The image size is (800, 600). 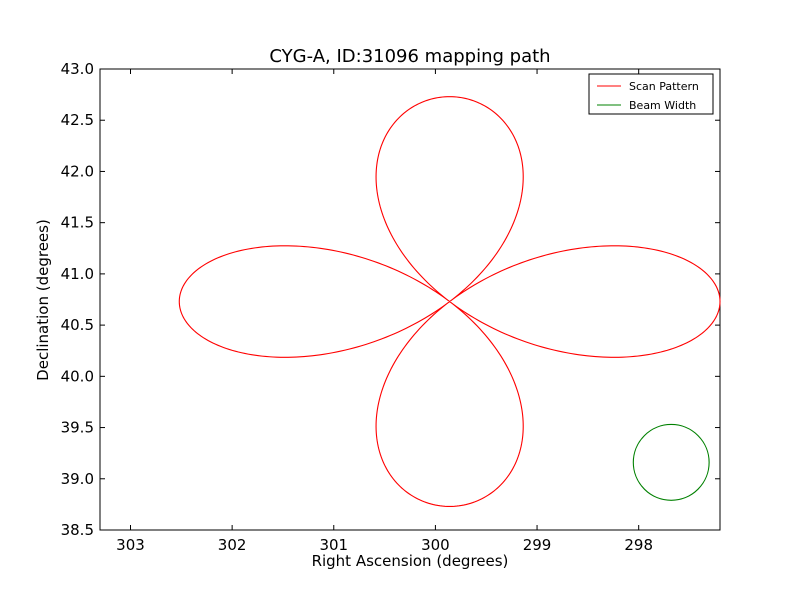 I want to click on y-tick-label: 43.0, so click(x=77, y=69).